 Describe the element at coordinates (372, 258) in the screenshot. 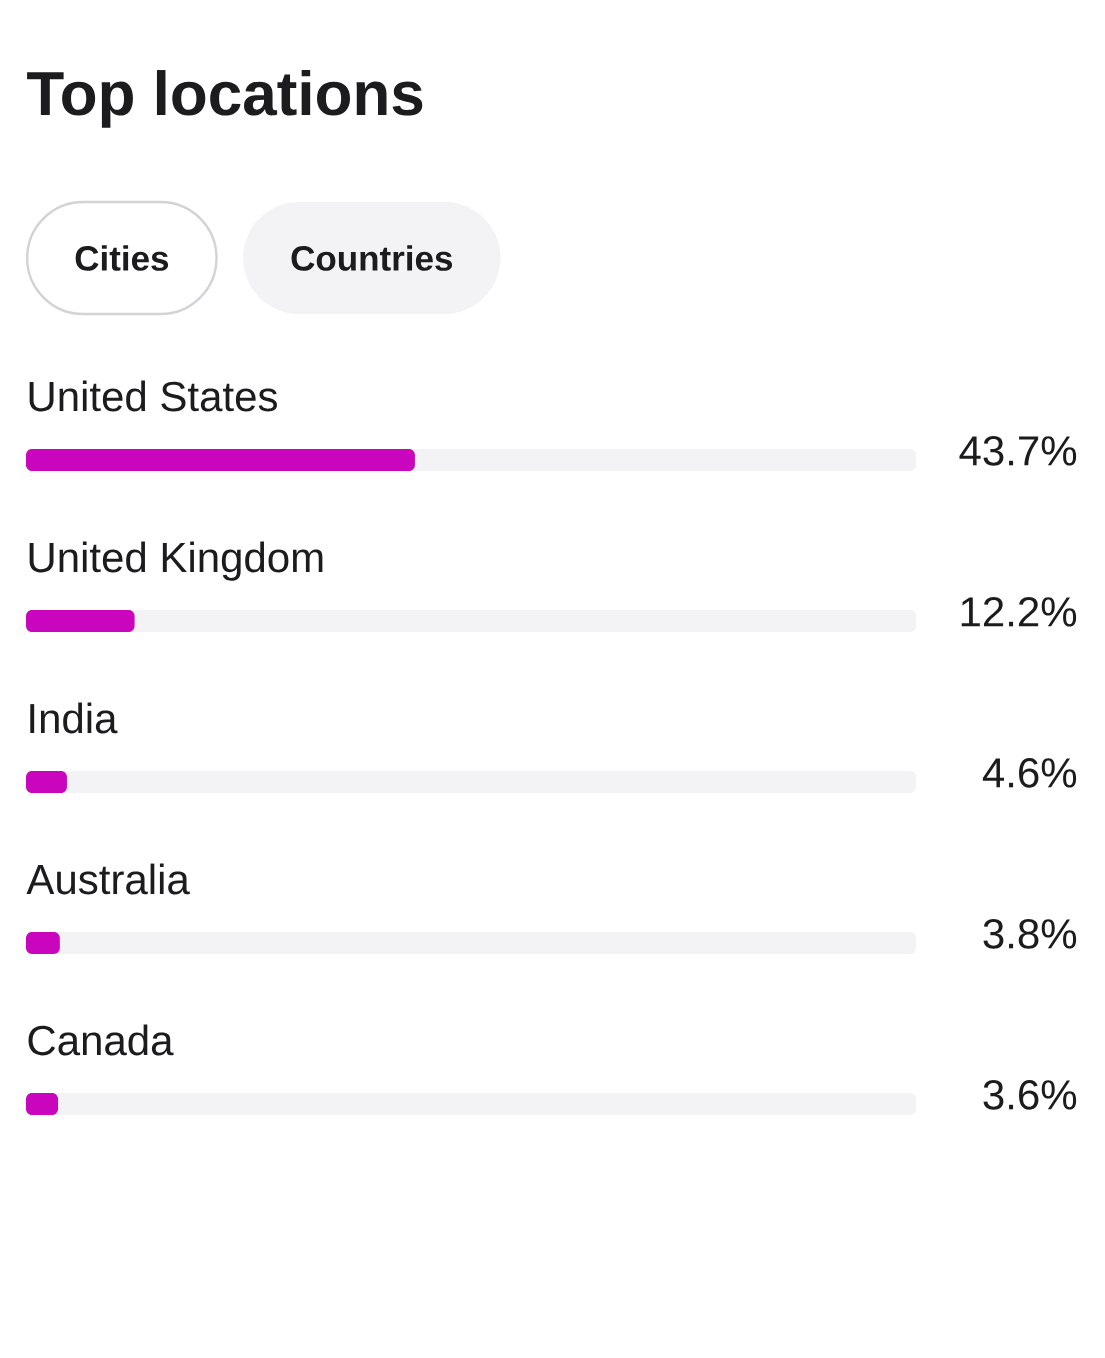

I see `text: Countries` at that location.